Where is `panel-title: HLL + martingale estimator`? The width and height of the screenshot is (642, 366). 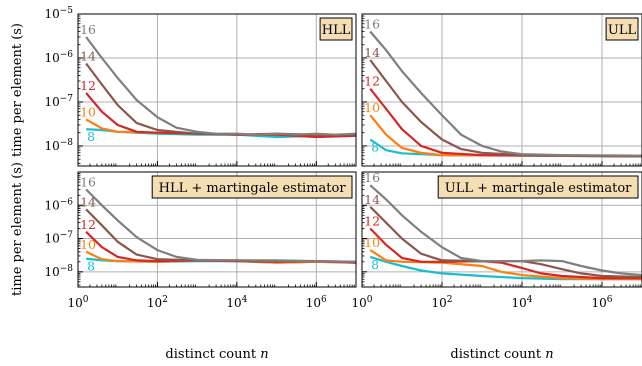
panel-title: HLL + martingale estimator is located at coordinates (253, 188).